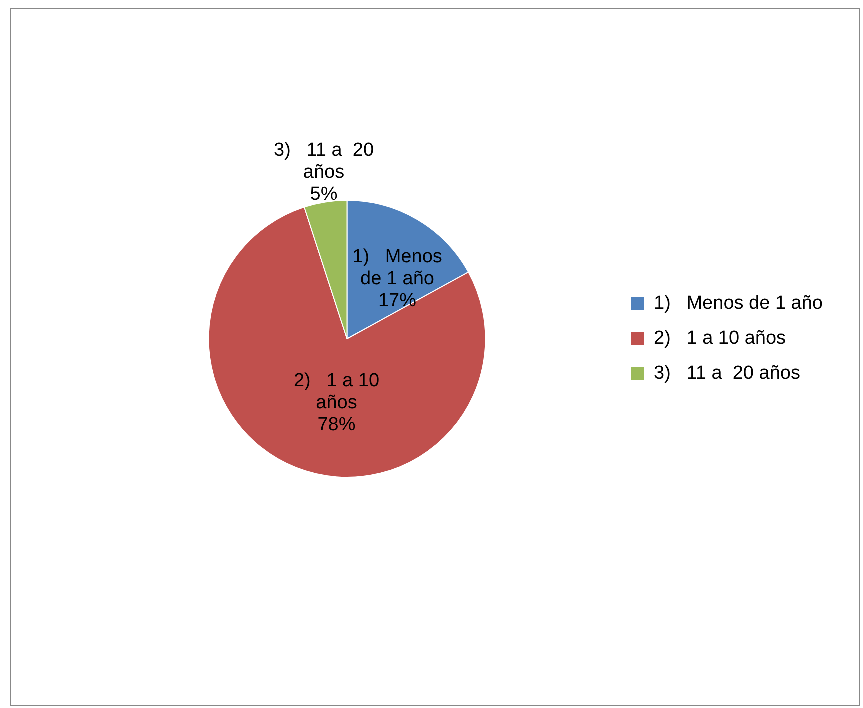 Image resolution: width=863 pixels, height=708 pixels. I want to click on slice-label: 2) 1 a 10 años, so click(337, 392).